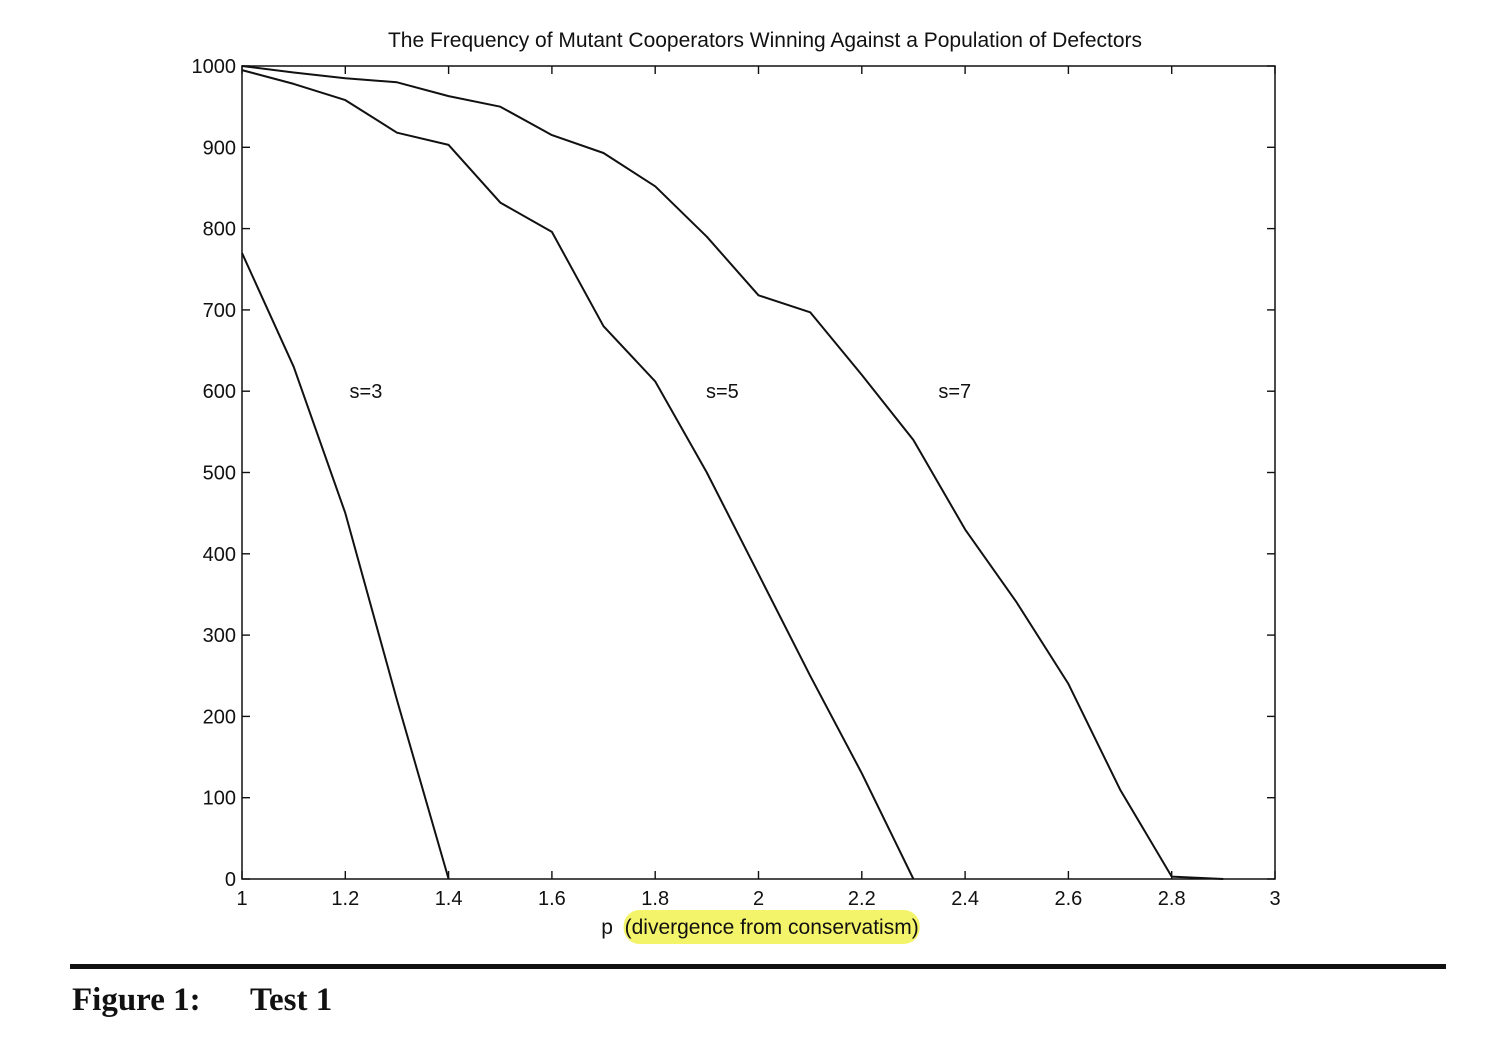 This screenshot has height=1049, width=1487. I want to click on x-tick-label: 1, so click(241, 899).